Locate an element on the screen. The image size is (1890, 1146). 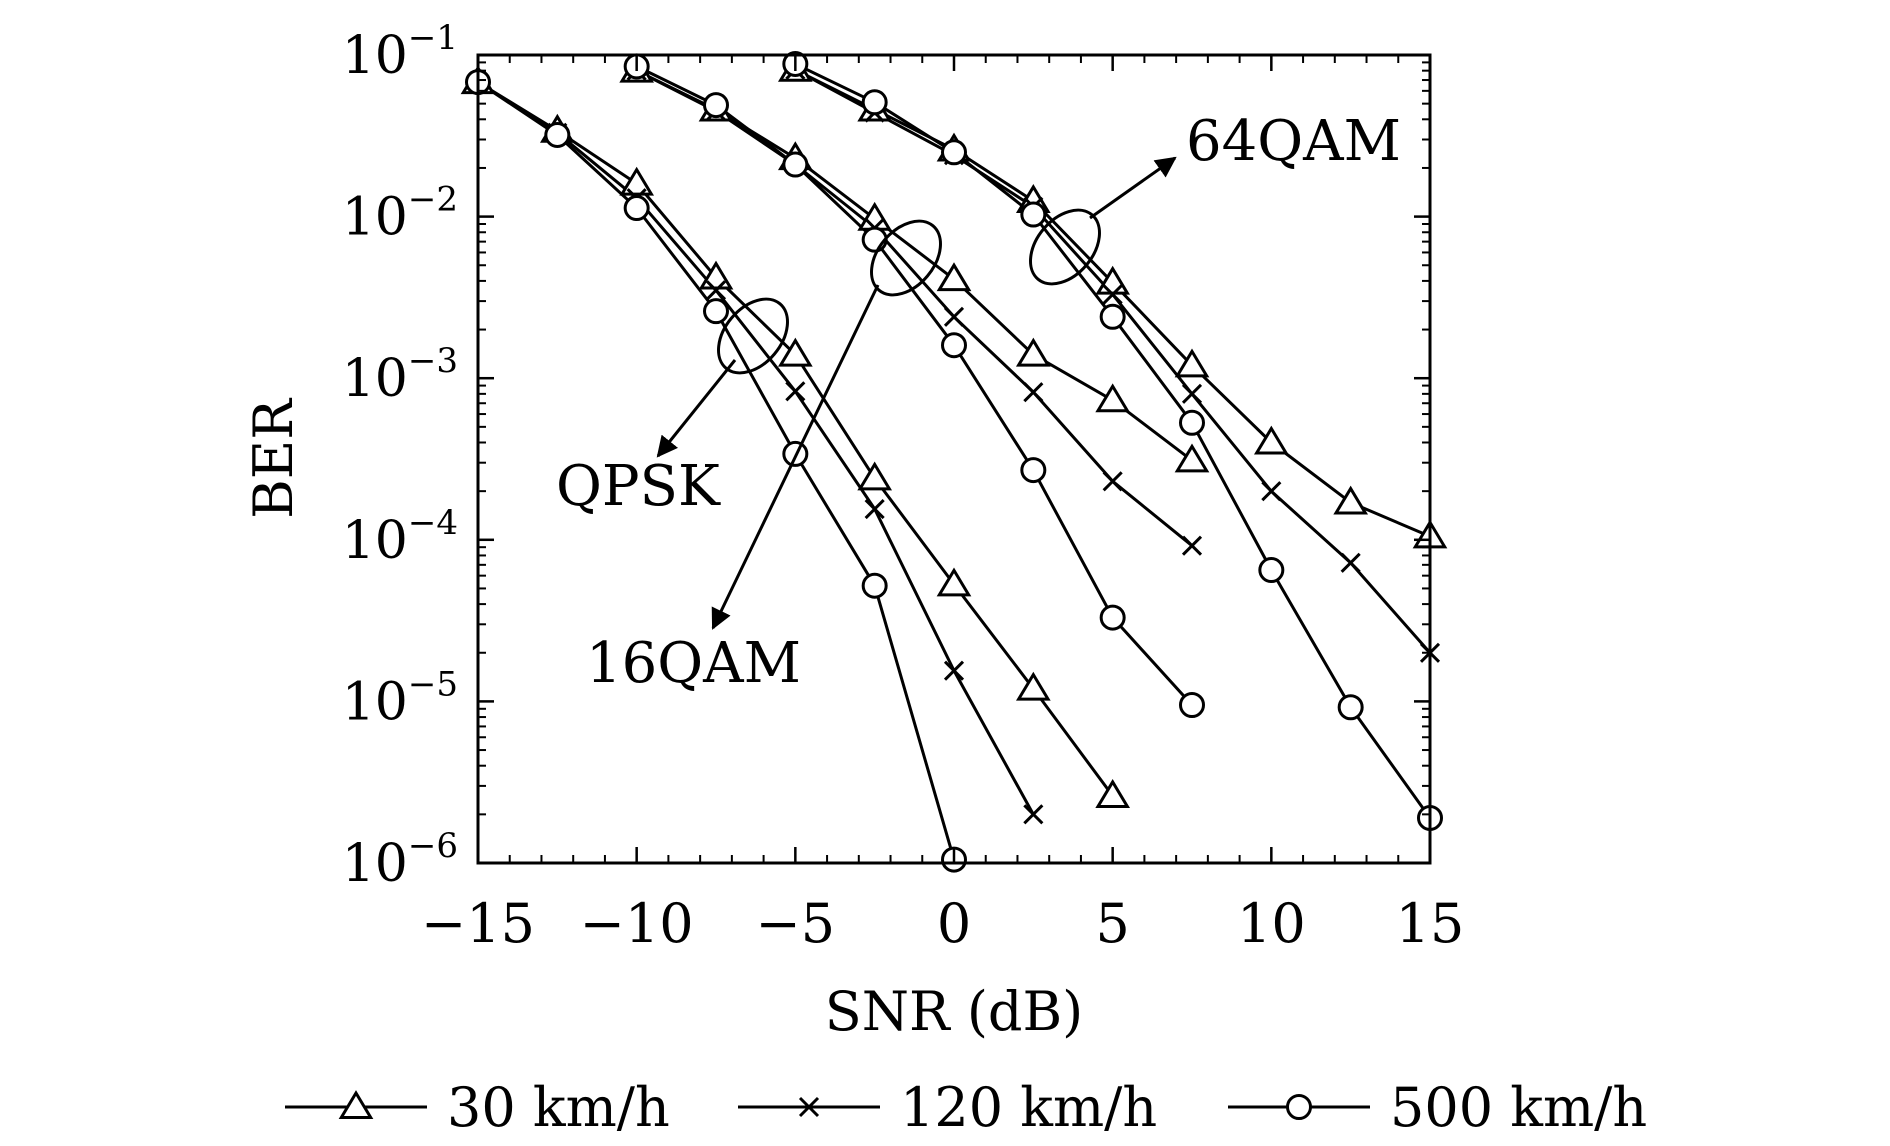
y-tick-label: 10⁻² is located at coordinates (400, 214).